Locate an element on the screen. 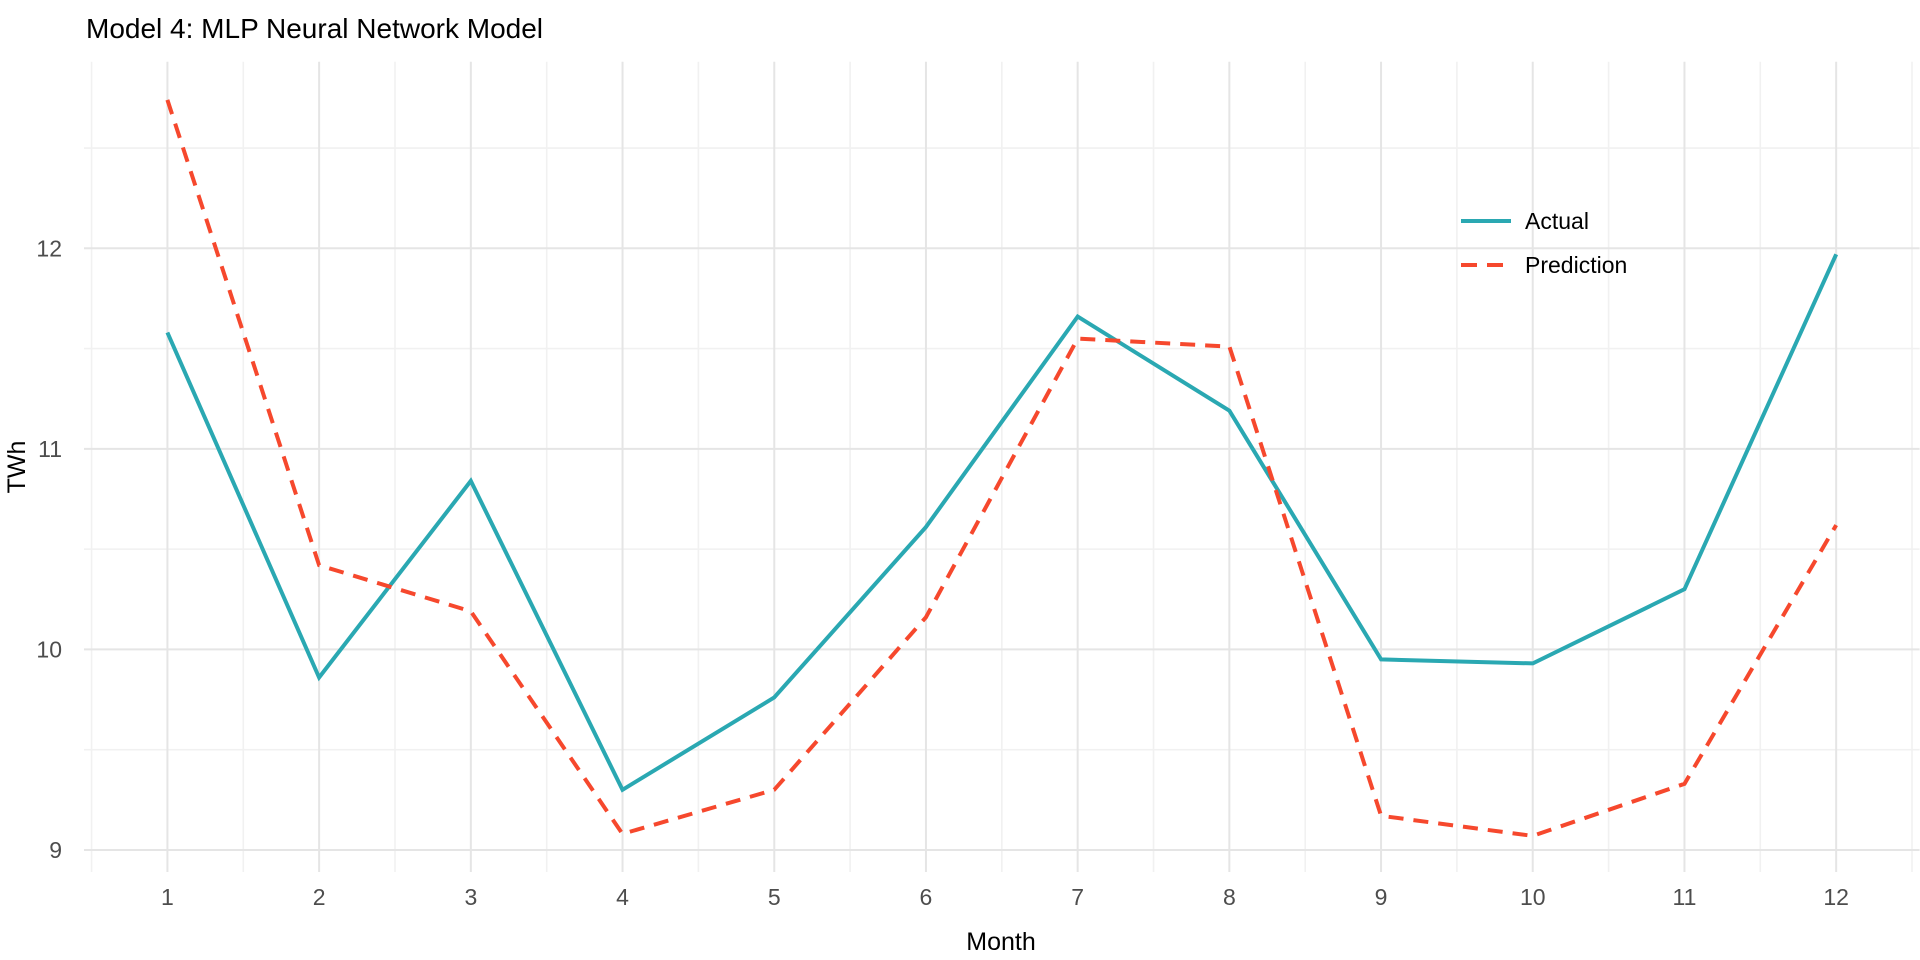  x-axis-tick-labels: 1 2 3 4 5 6 7 8 9 10 11 12 is located at coordinates (1005, 897).